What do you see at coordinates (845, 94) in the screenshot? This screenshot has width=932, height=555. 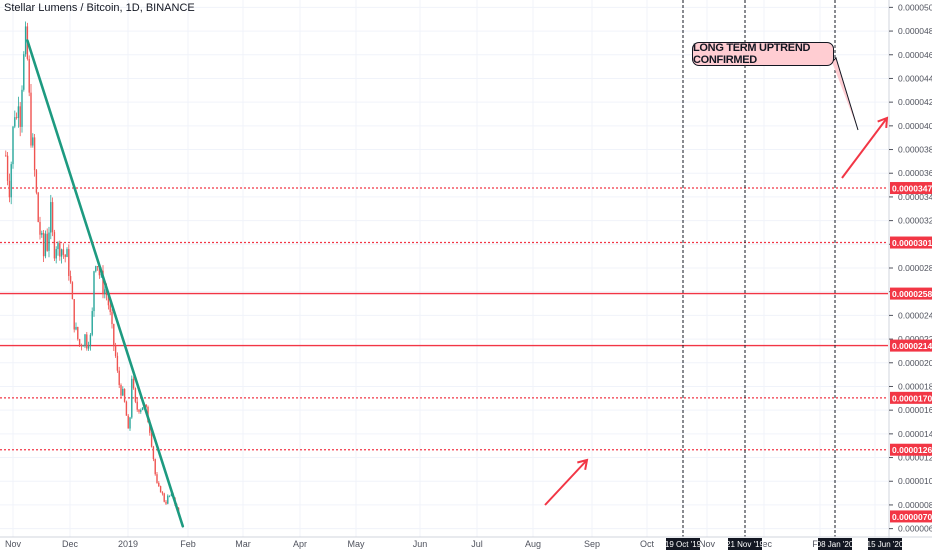 I see `callout-pointer` at bounding box center [845, 94].